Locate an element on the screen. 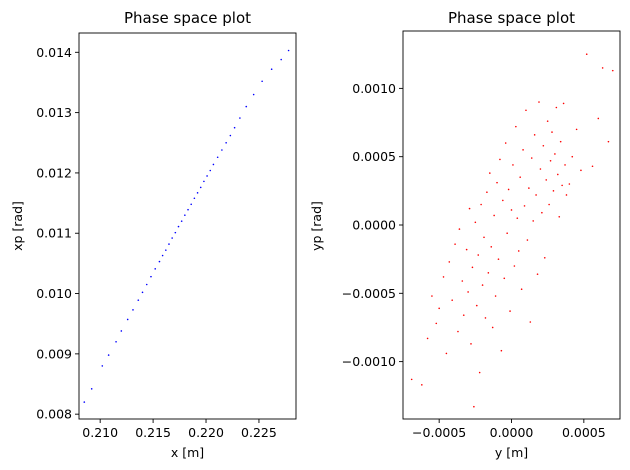 The width and height of the screenshot is (630, 470). right-y-tick-label: 0.0010 is located at coordinates (374, 88).